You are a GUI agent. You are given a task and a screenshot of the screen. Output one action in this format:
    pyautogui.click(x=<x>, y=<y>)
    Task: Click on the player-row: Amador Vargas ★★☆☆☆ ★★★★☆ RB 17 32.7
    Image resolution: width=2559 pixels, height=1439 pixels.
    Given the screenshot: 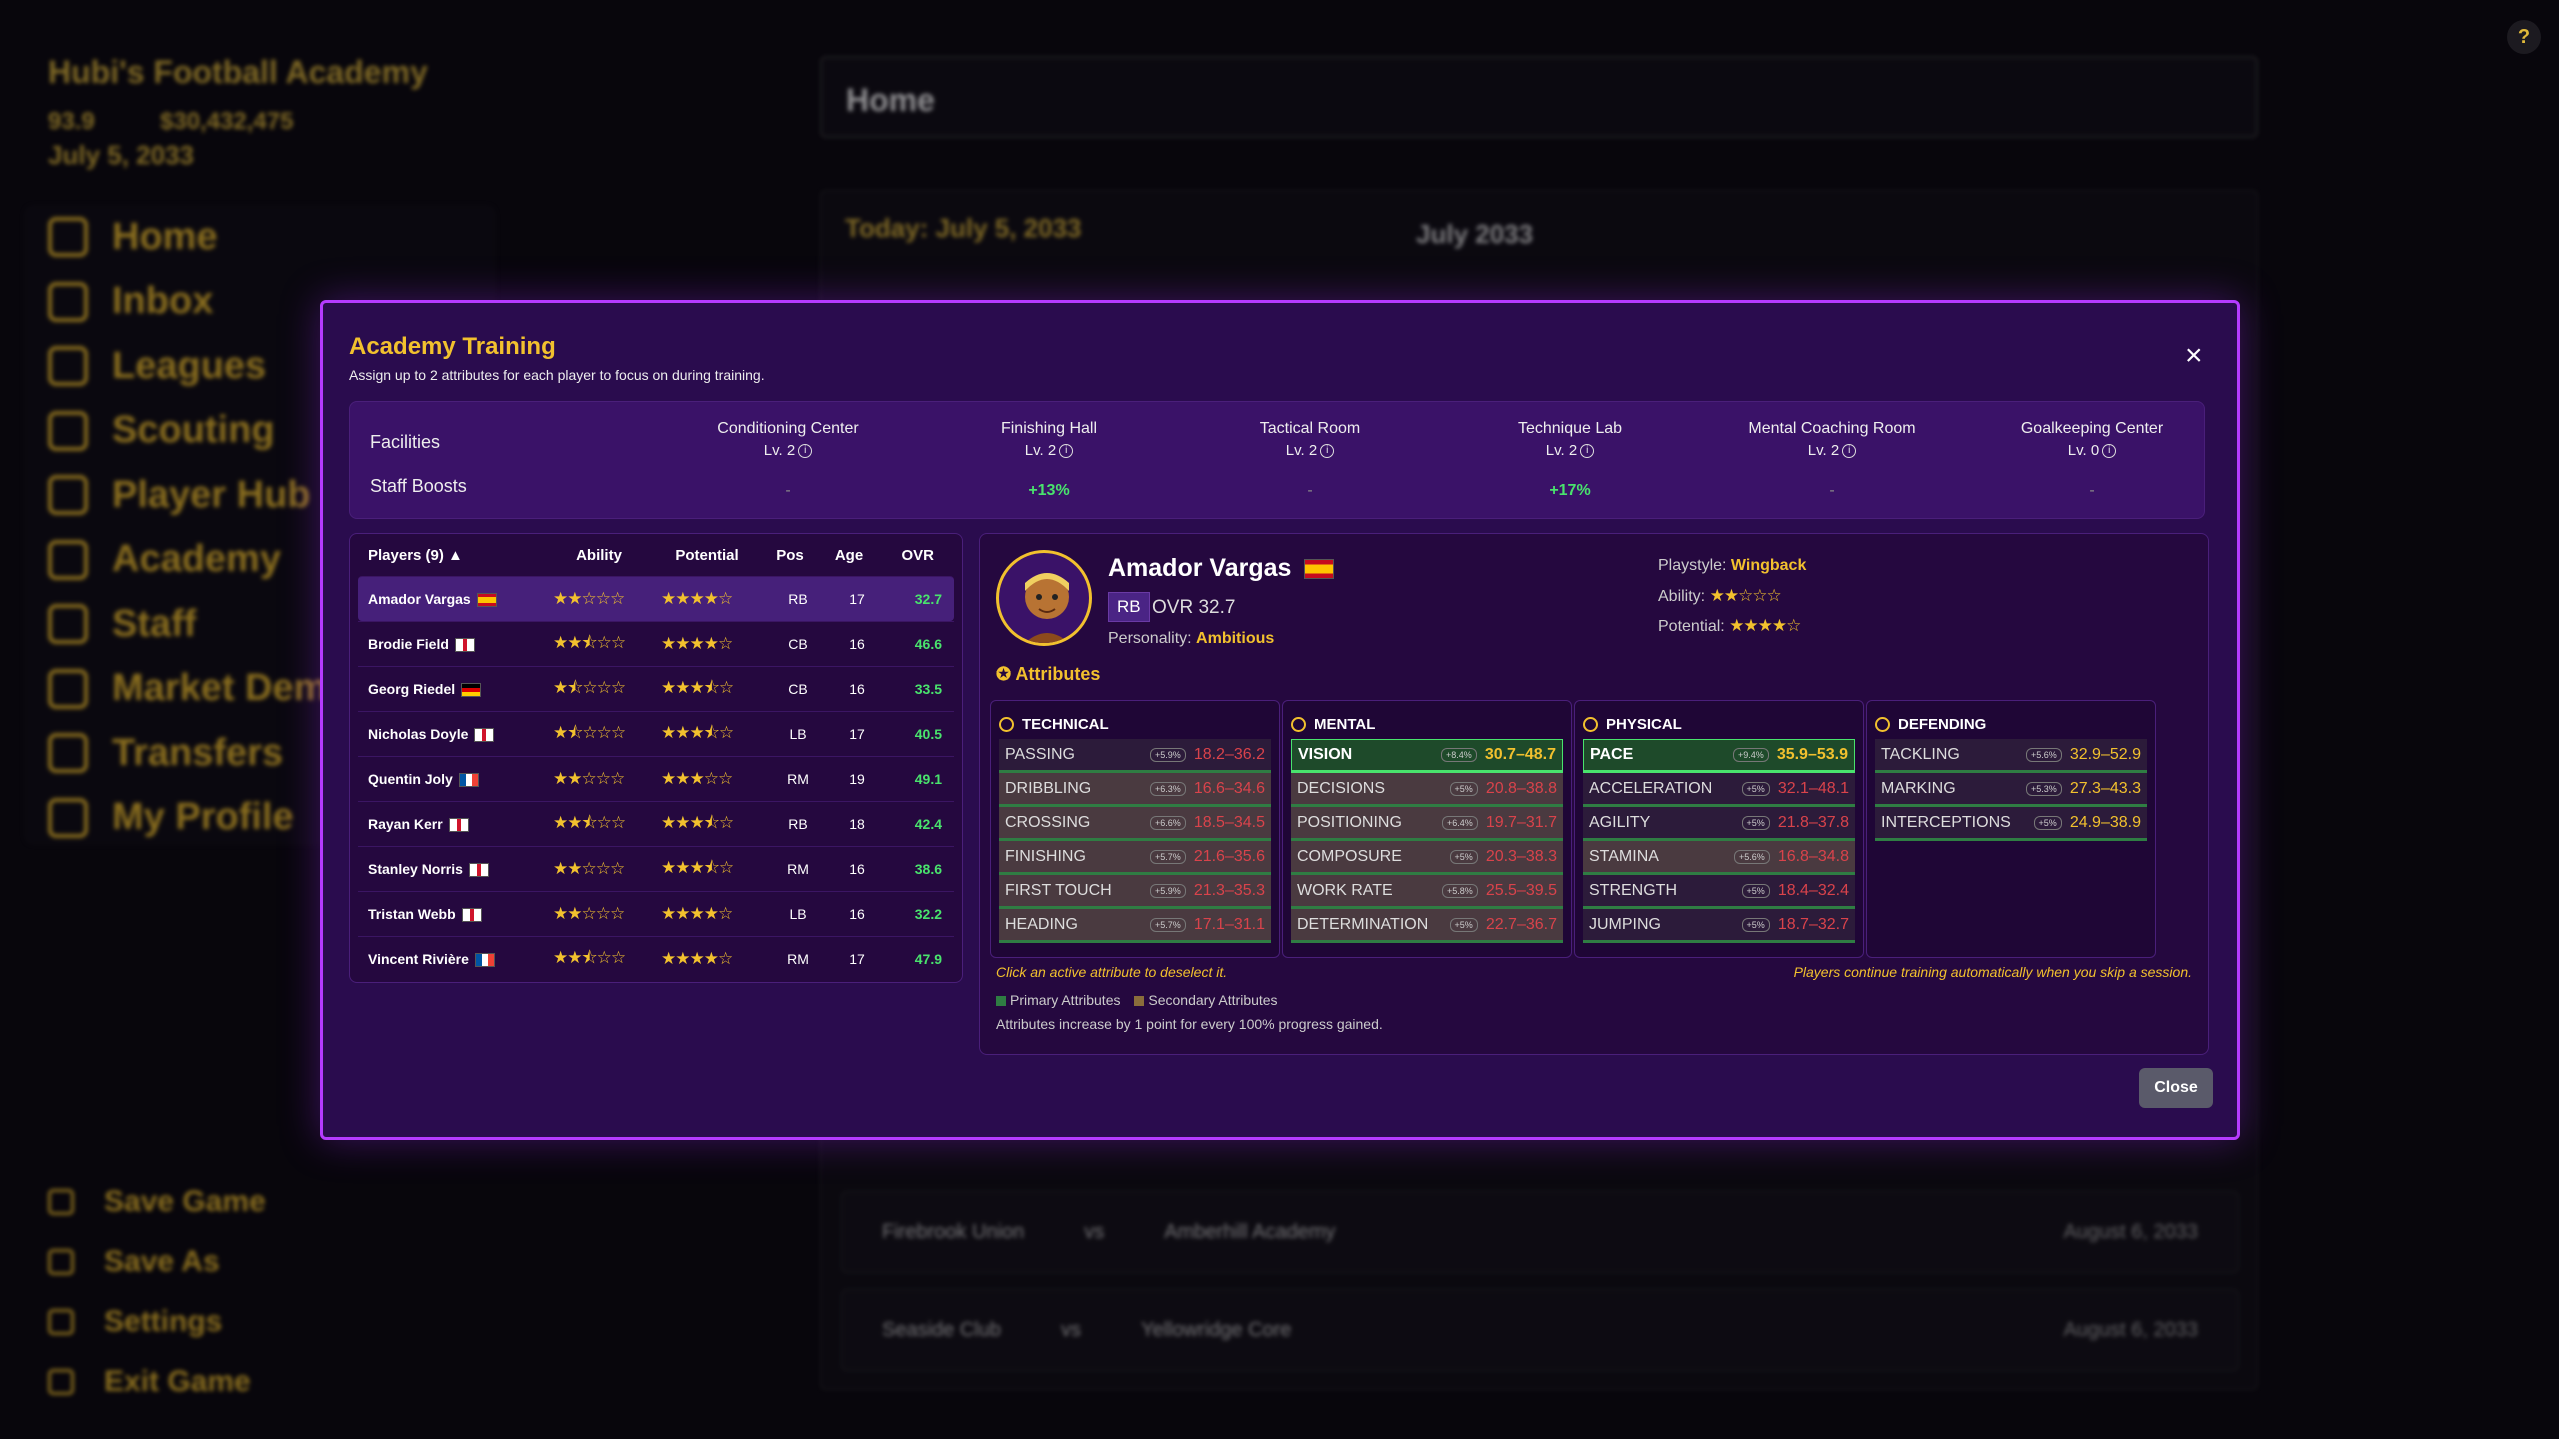 What is the action you would take?
    pyautogui.click(x=656, y=598)
    